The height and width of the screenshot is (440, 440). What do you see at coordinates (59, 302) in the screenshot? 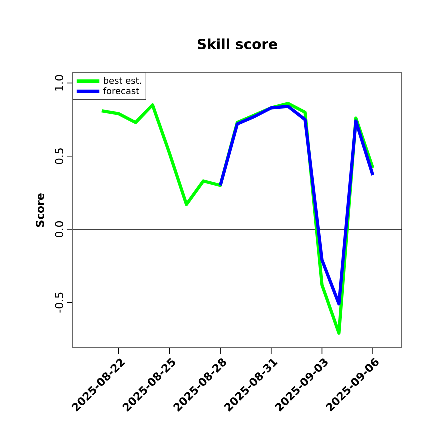
I see `y-tick-label: -0.5` at bounding box center [59, 302].